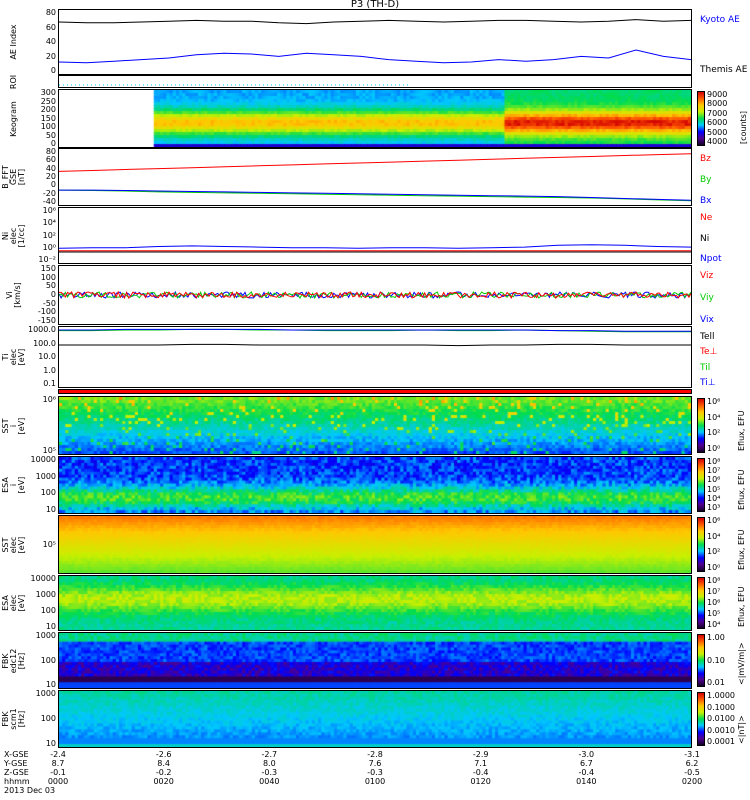 The height and width of the screenshot is (800, 750). What do you see at coordinates (49, 210) in the screenshot?
I see `y-tick-label: 10⁶` at bounding box center [49, 210].